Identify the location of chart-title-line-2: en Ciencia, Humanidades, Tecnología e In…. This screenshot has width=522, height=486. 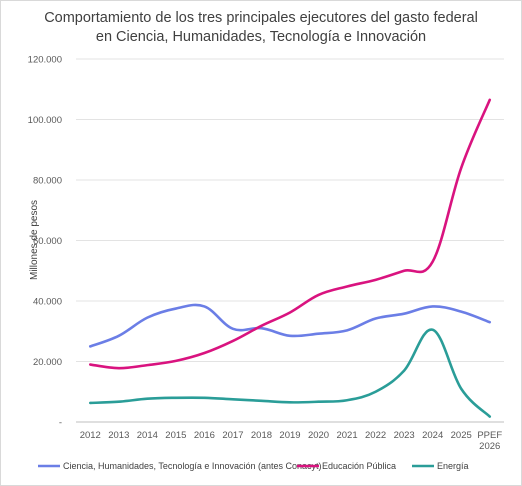
(261, 37).